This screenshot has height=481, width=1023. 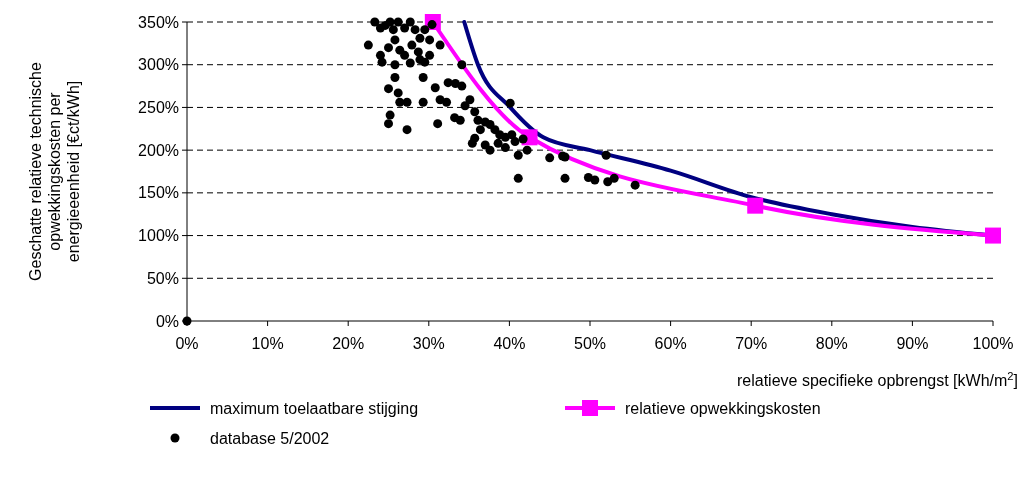 I want to click on x-tick-label: 90%, so click(x=912, y=343).